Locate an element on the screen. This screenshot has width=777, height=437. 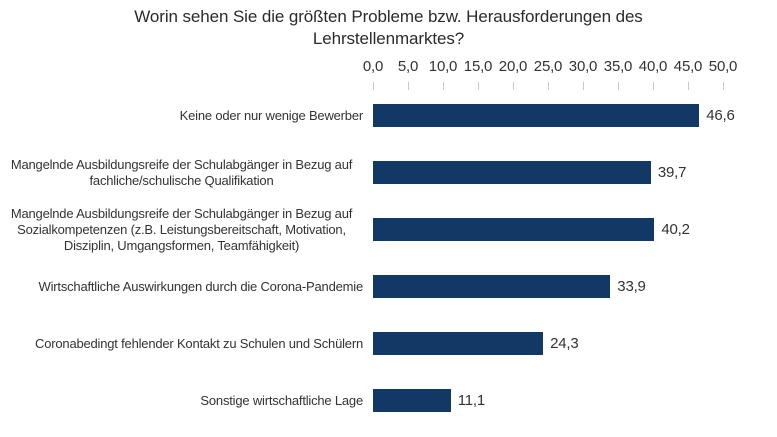
value-label: 11,1 is located at coordinates (471, 400).